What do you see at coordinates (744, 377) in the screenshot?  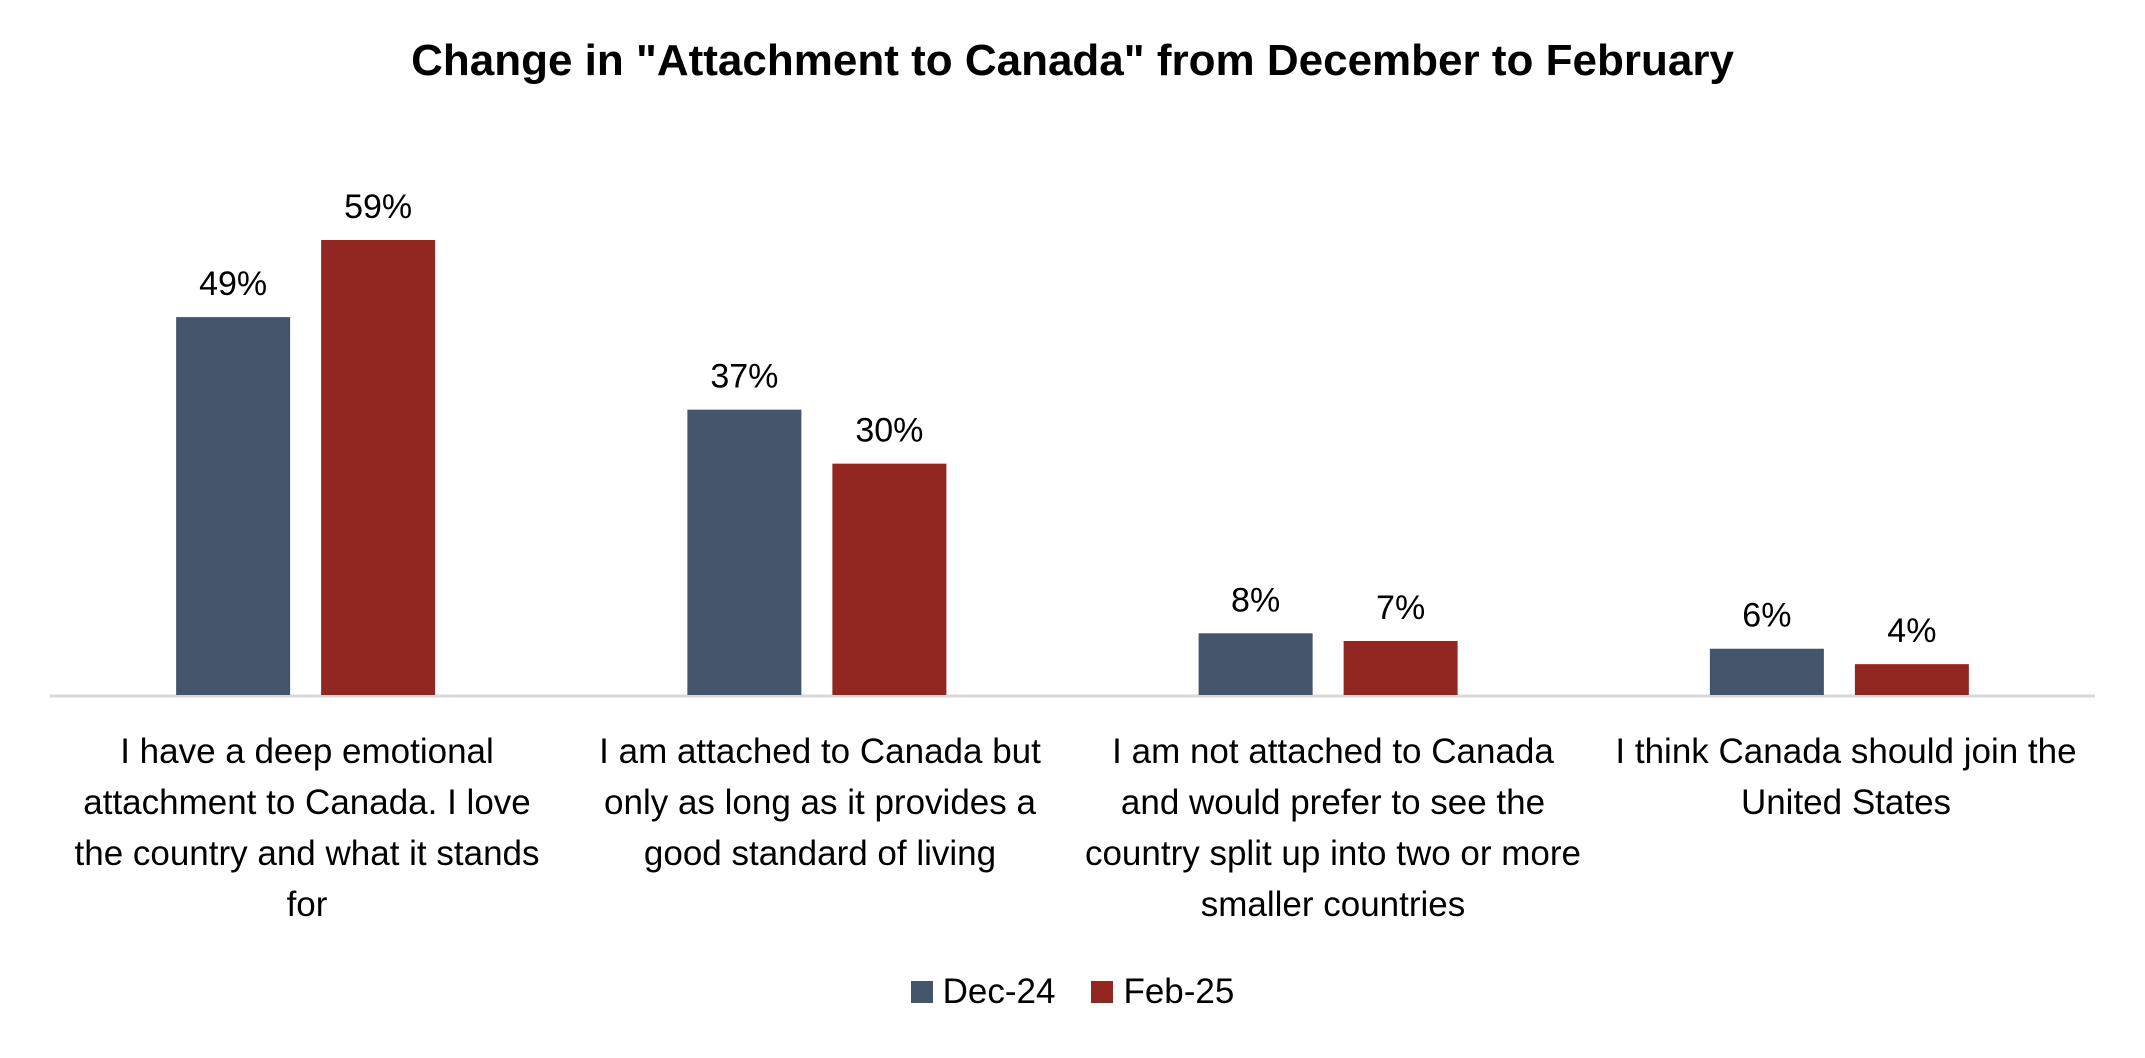 I see `data-label-dec-24-2: 37%` at bounding box center [744, 377].